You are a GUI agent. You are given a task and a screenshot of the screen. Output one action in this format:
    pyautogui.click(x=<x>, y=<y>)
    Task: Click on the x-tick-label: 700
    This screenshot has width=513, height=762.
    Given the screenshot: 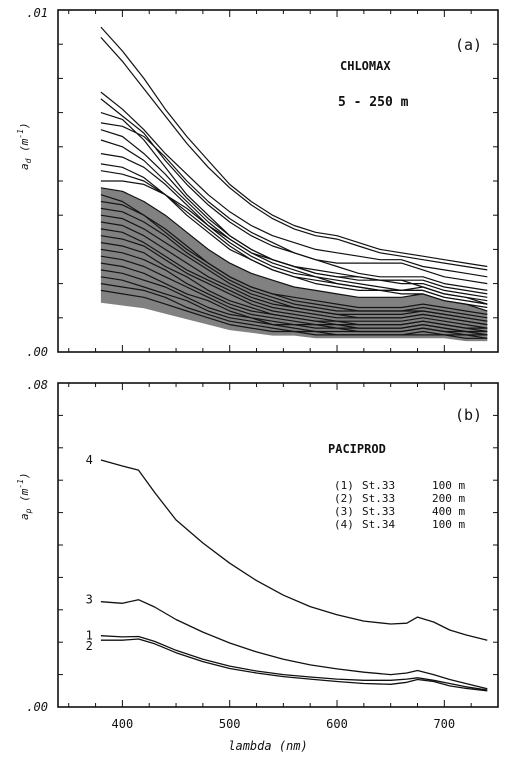 What is the action you would take?
    pyautogui.click(x=444, y=724)
    